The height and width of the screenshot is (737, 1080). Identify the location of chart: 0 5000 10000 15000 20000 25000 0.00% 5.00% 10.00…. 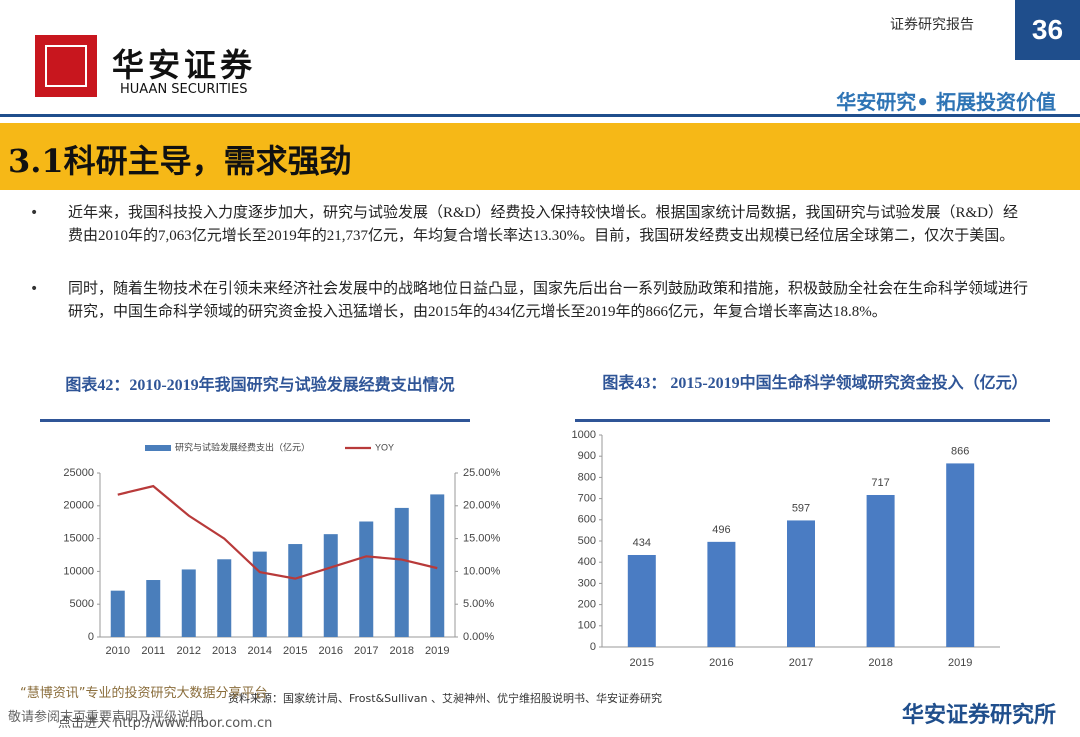
(282, 549).